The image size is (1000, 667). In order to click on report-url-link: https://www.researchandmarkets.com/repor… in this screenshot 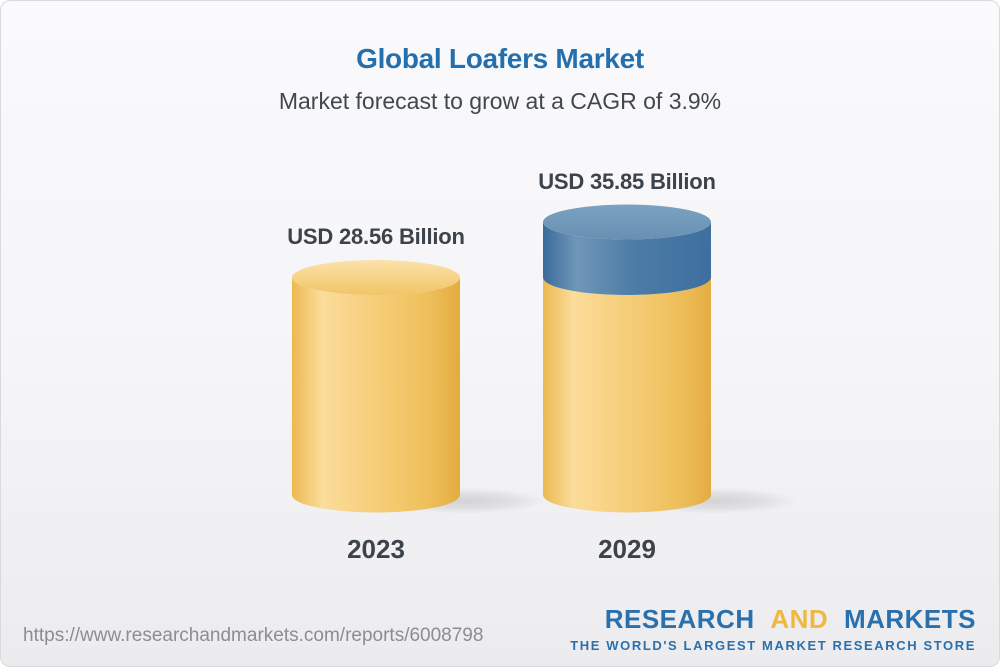, I will do `click(253, 635)`.